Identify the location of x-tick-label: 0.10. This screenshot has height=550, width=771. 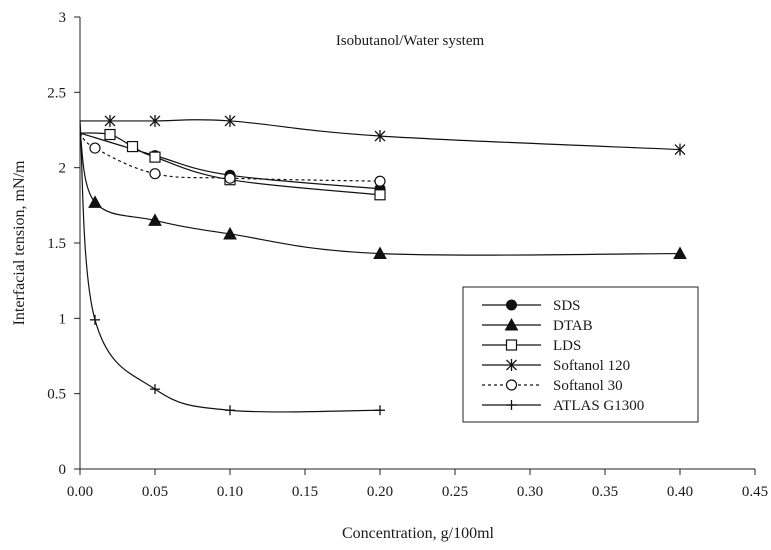
(230, 492).